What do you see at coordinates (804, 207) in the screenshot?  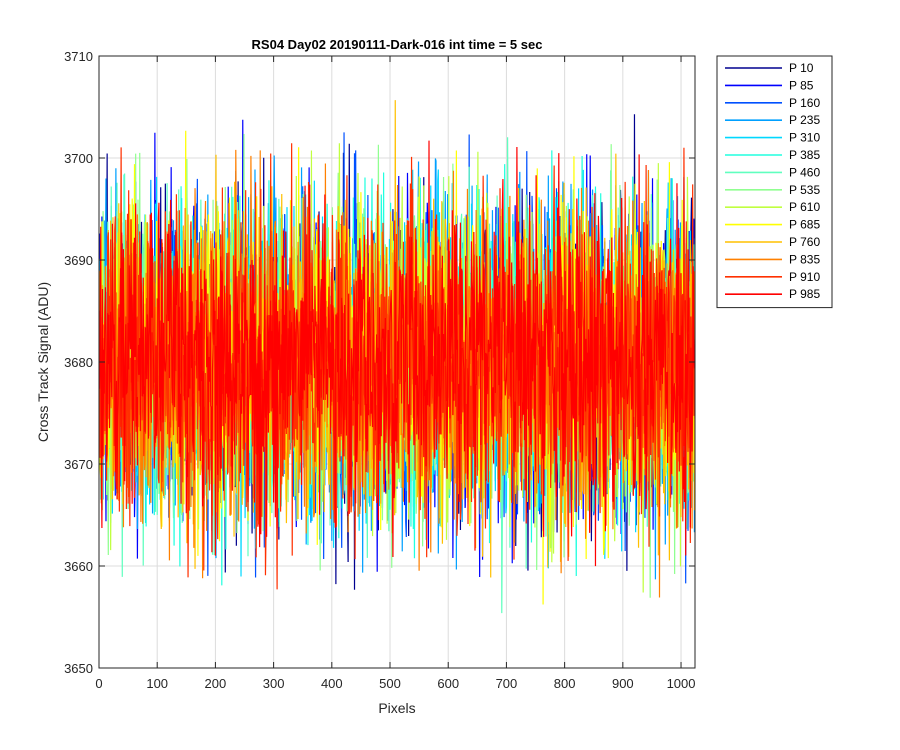 I see `legend-label: P 610` at bounding box center [804, 207].